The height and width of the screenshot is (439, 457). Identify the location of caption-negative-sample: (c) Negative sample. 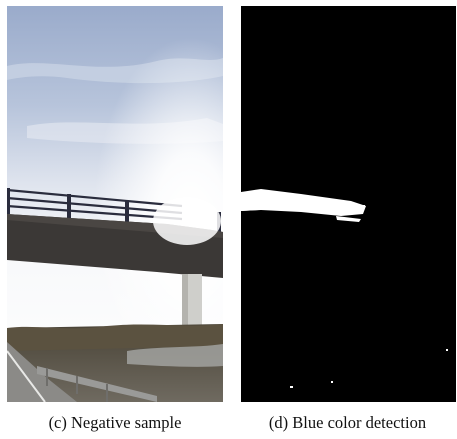
(115, 422).